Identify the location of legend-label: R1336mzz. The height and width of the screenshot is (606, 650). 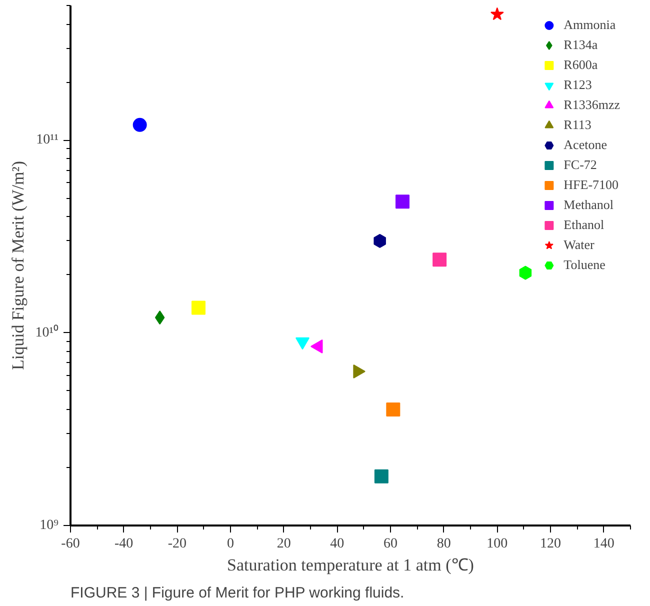
(592, 105).